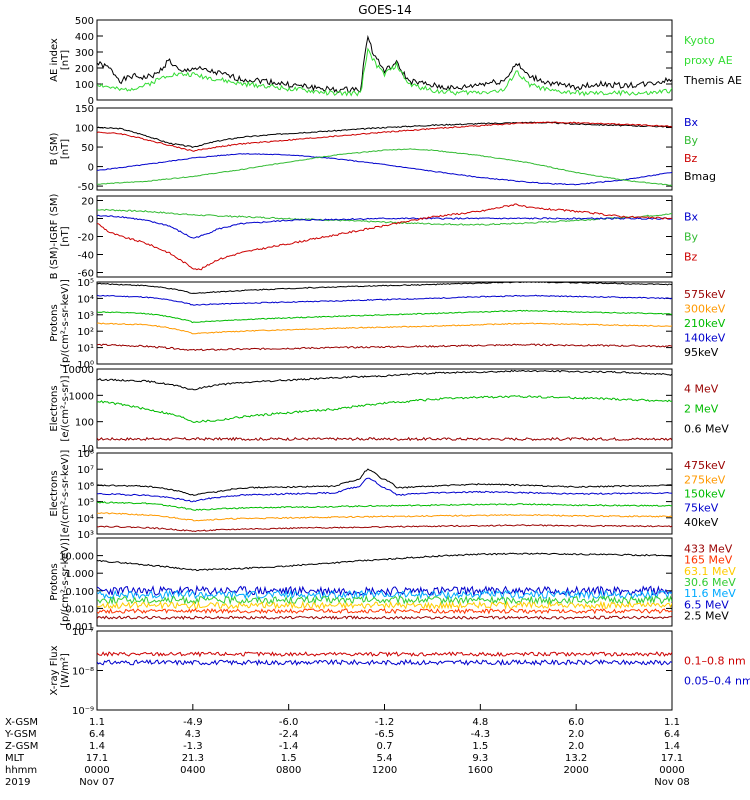  Describe the element at coordinates (96, 770) in the screenshot. I see `x-table-cell: 0000` at that location.